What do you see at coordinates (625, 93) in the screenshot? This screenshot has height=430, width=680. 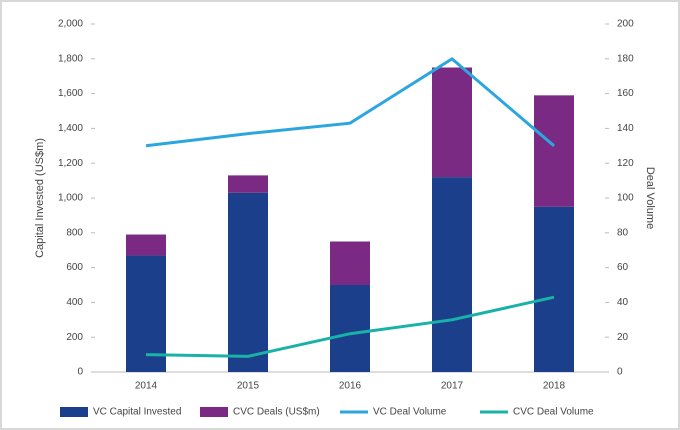 I see `y2-tick-label: 160` at bounding box center [625, 93].